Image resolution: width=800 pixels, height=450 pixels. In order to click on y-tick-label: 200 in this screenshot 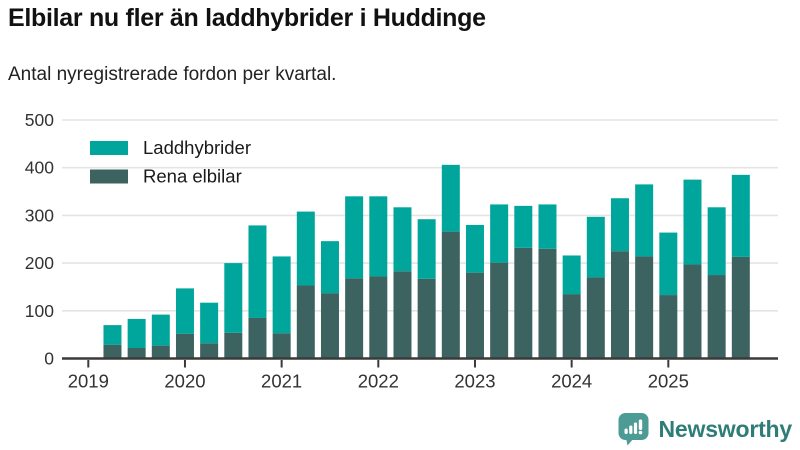, I will do `click(39, 263)`.